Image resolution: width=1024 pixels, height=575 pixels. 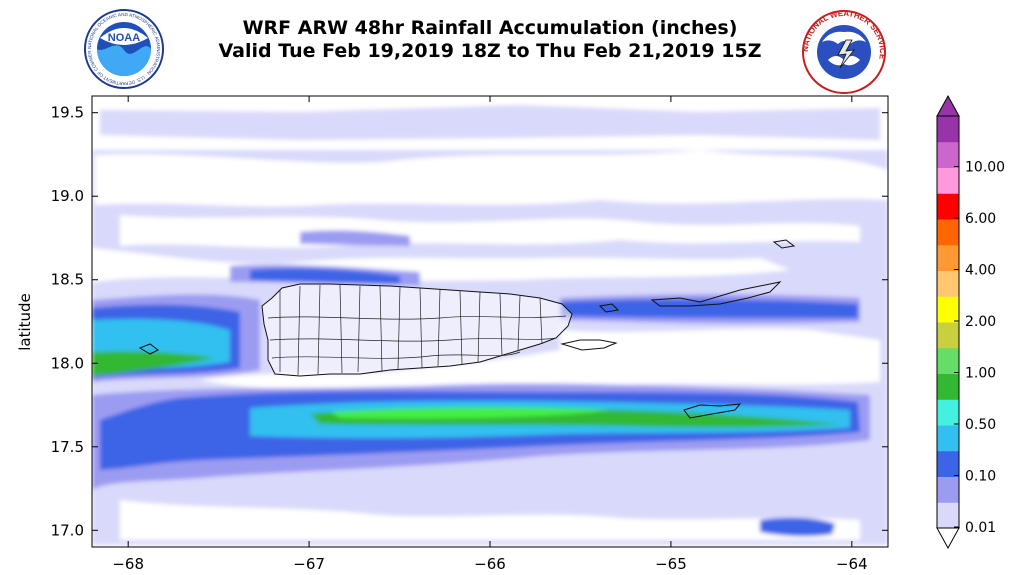 What do you see at coordinates (25, 322) in the screenshot?
I see `y-axis-label: latitude` at bounding box center [25, 322].